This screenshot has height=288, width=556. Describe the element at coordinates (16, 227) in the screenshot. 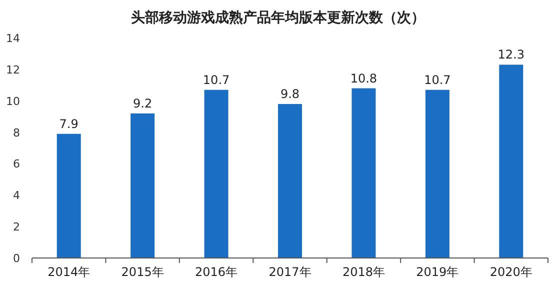

I see `y-tick-label: 2` at that location.